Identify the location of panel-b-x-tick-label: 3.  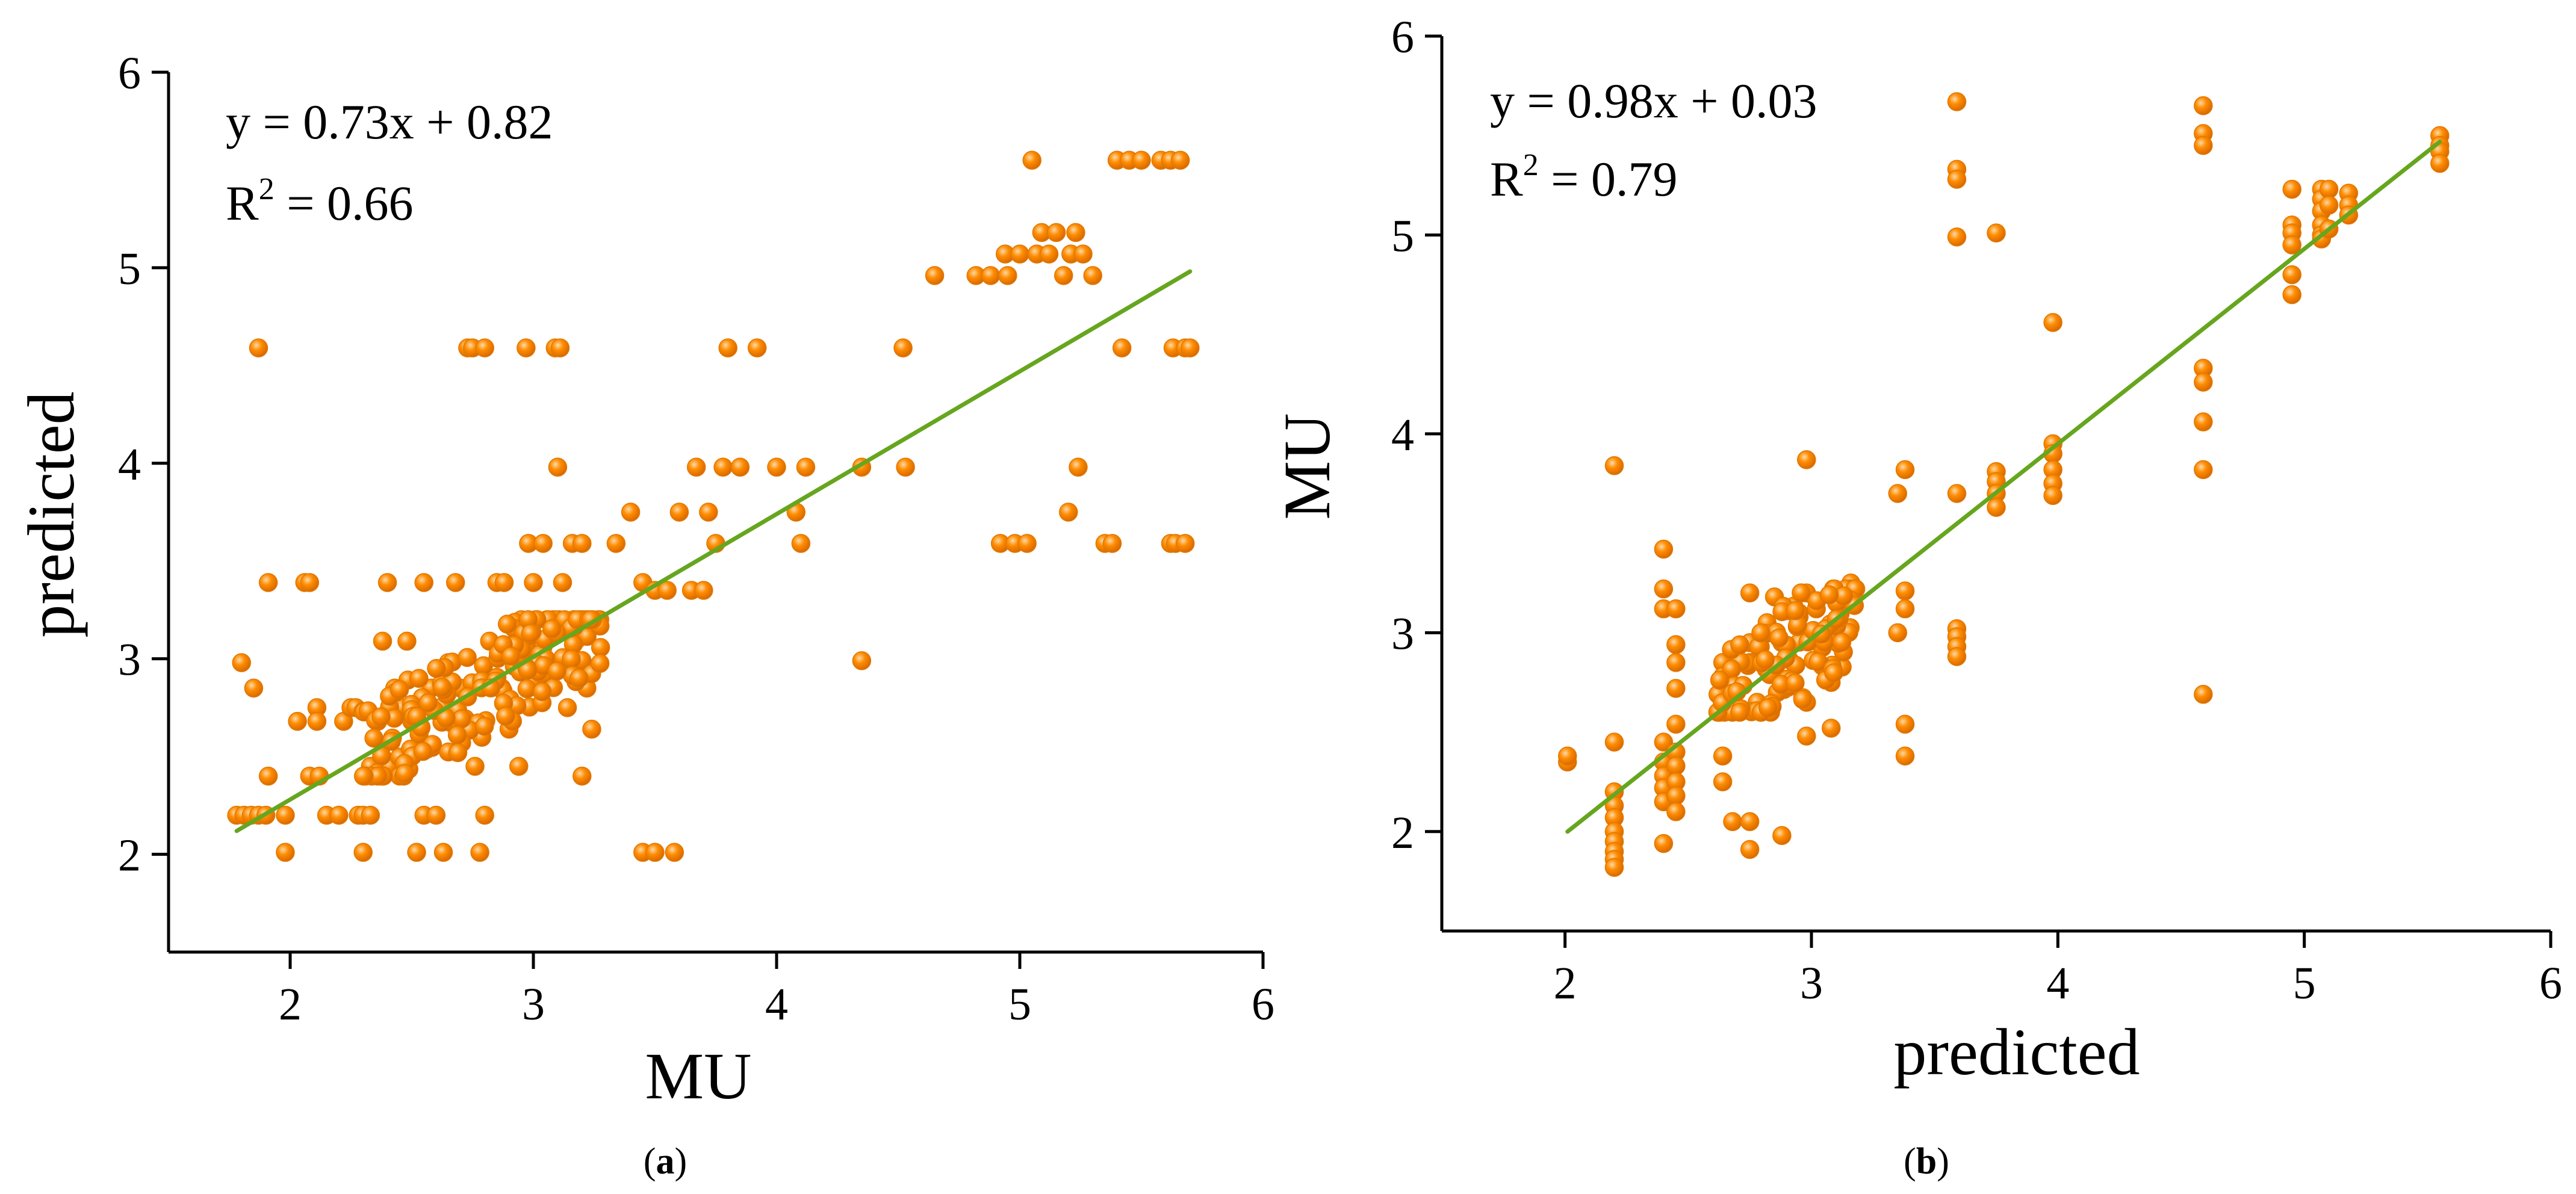
(1811, 983).